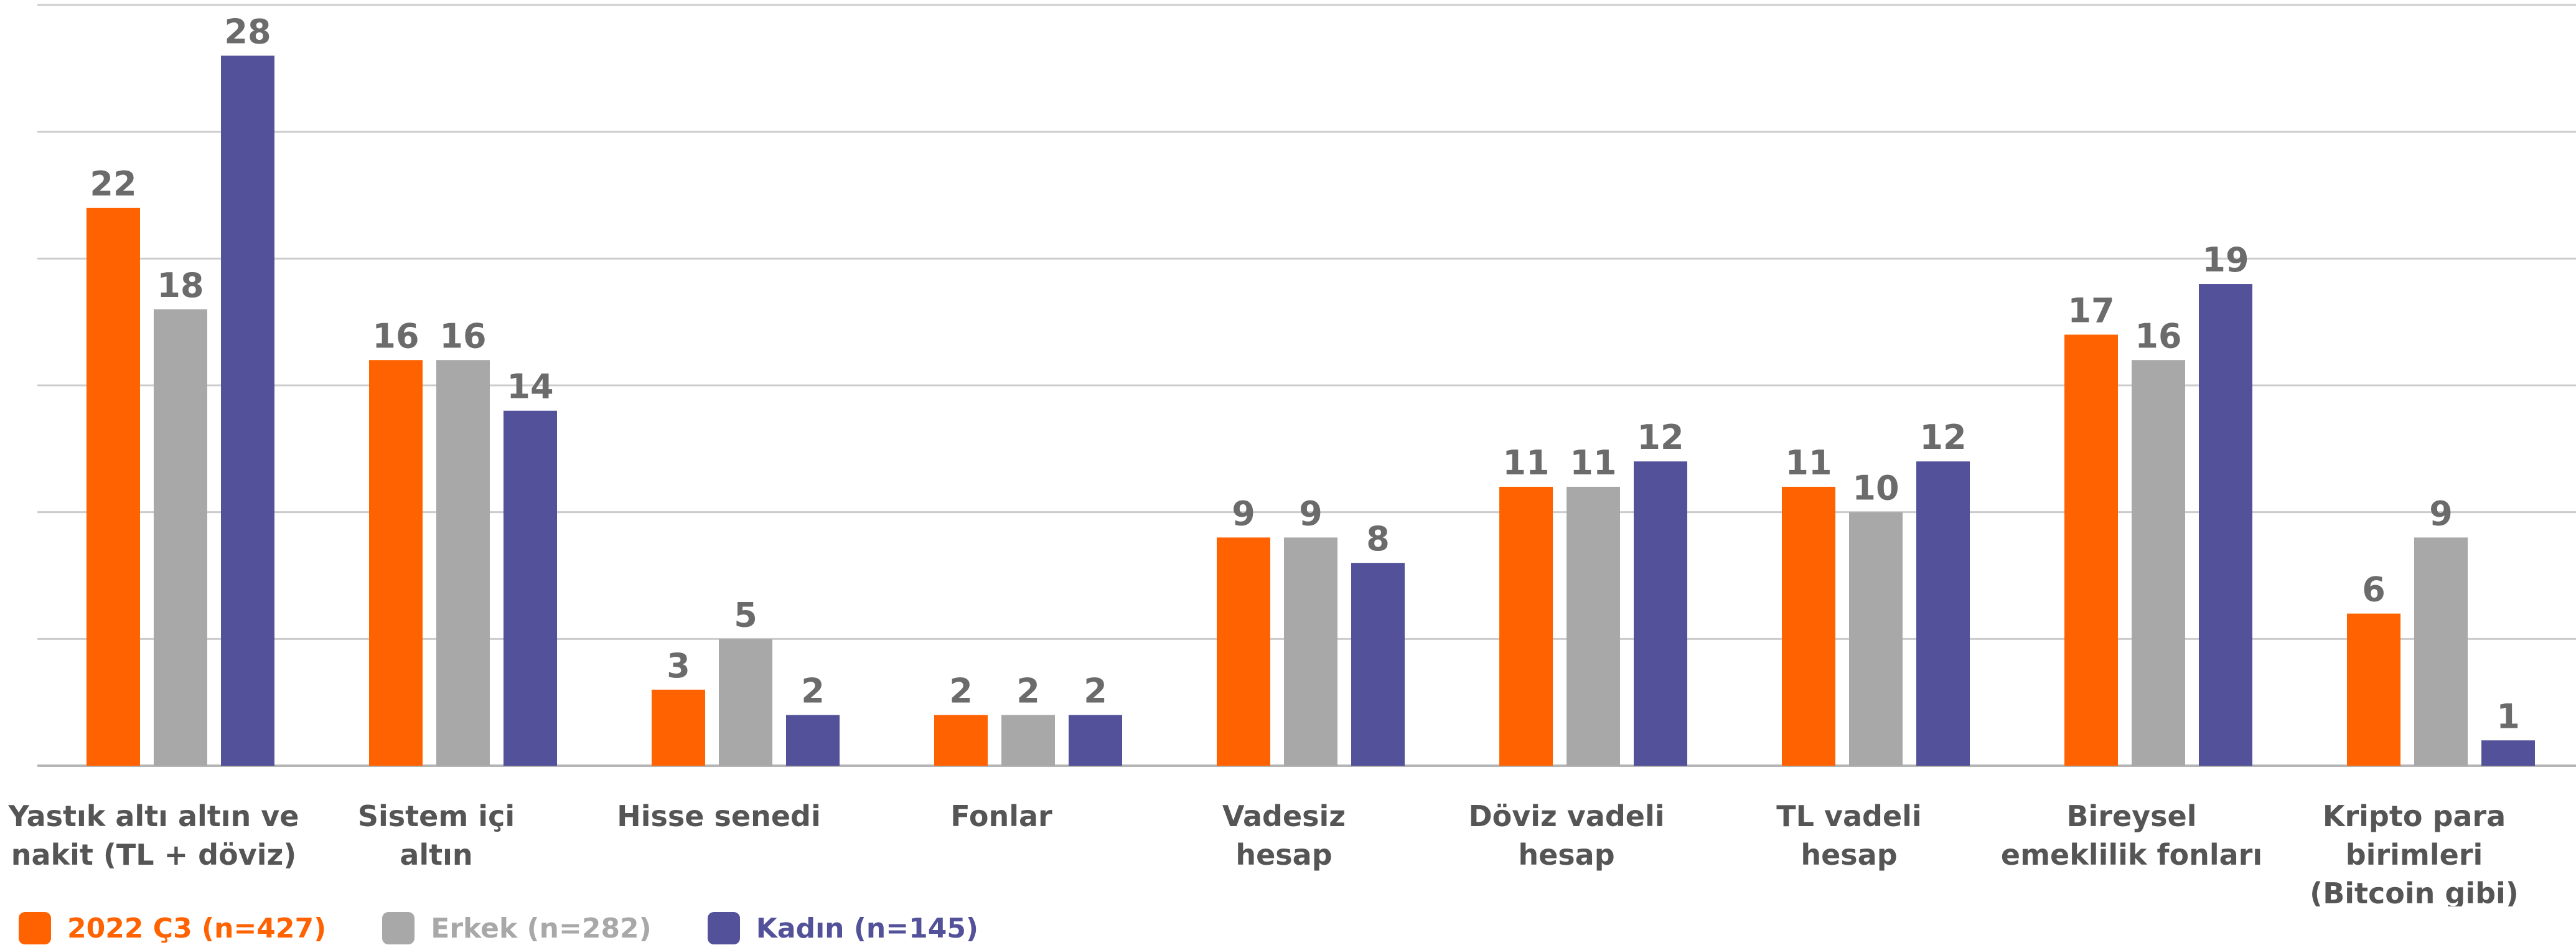 The image size is (2576, 950). What do you see at coordinates (2158, 335) in the screenshot?
I see `value-label-8-series-2: 16` at bounding box center [2158, 335].